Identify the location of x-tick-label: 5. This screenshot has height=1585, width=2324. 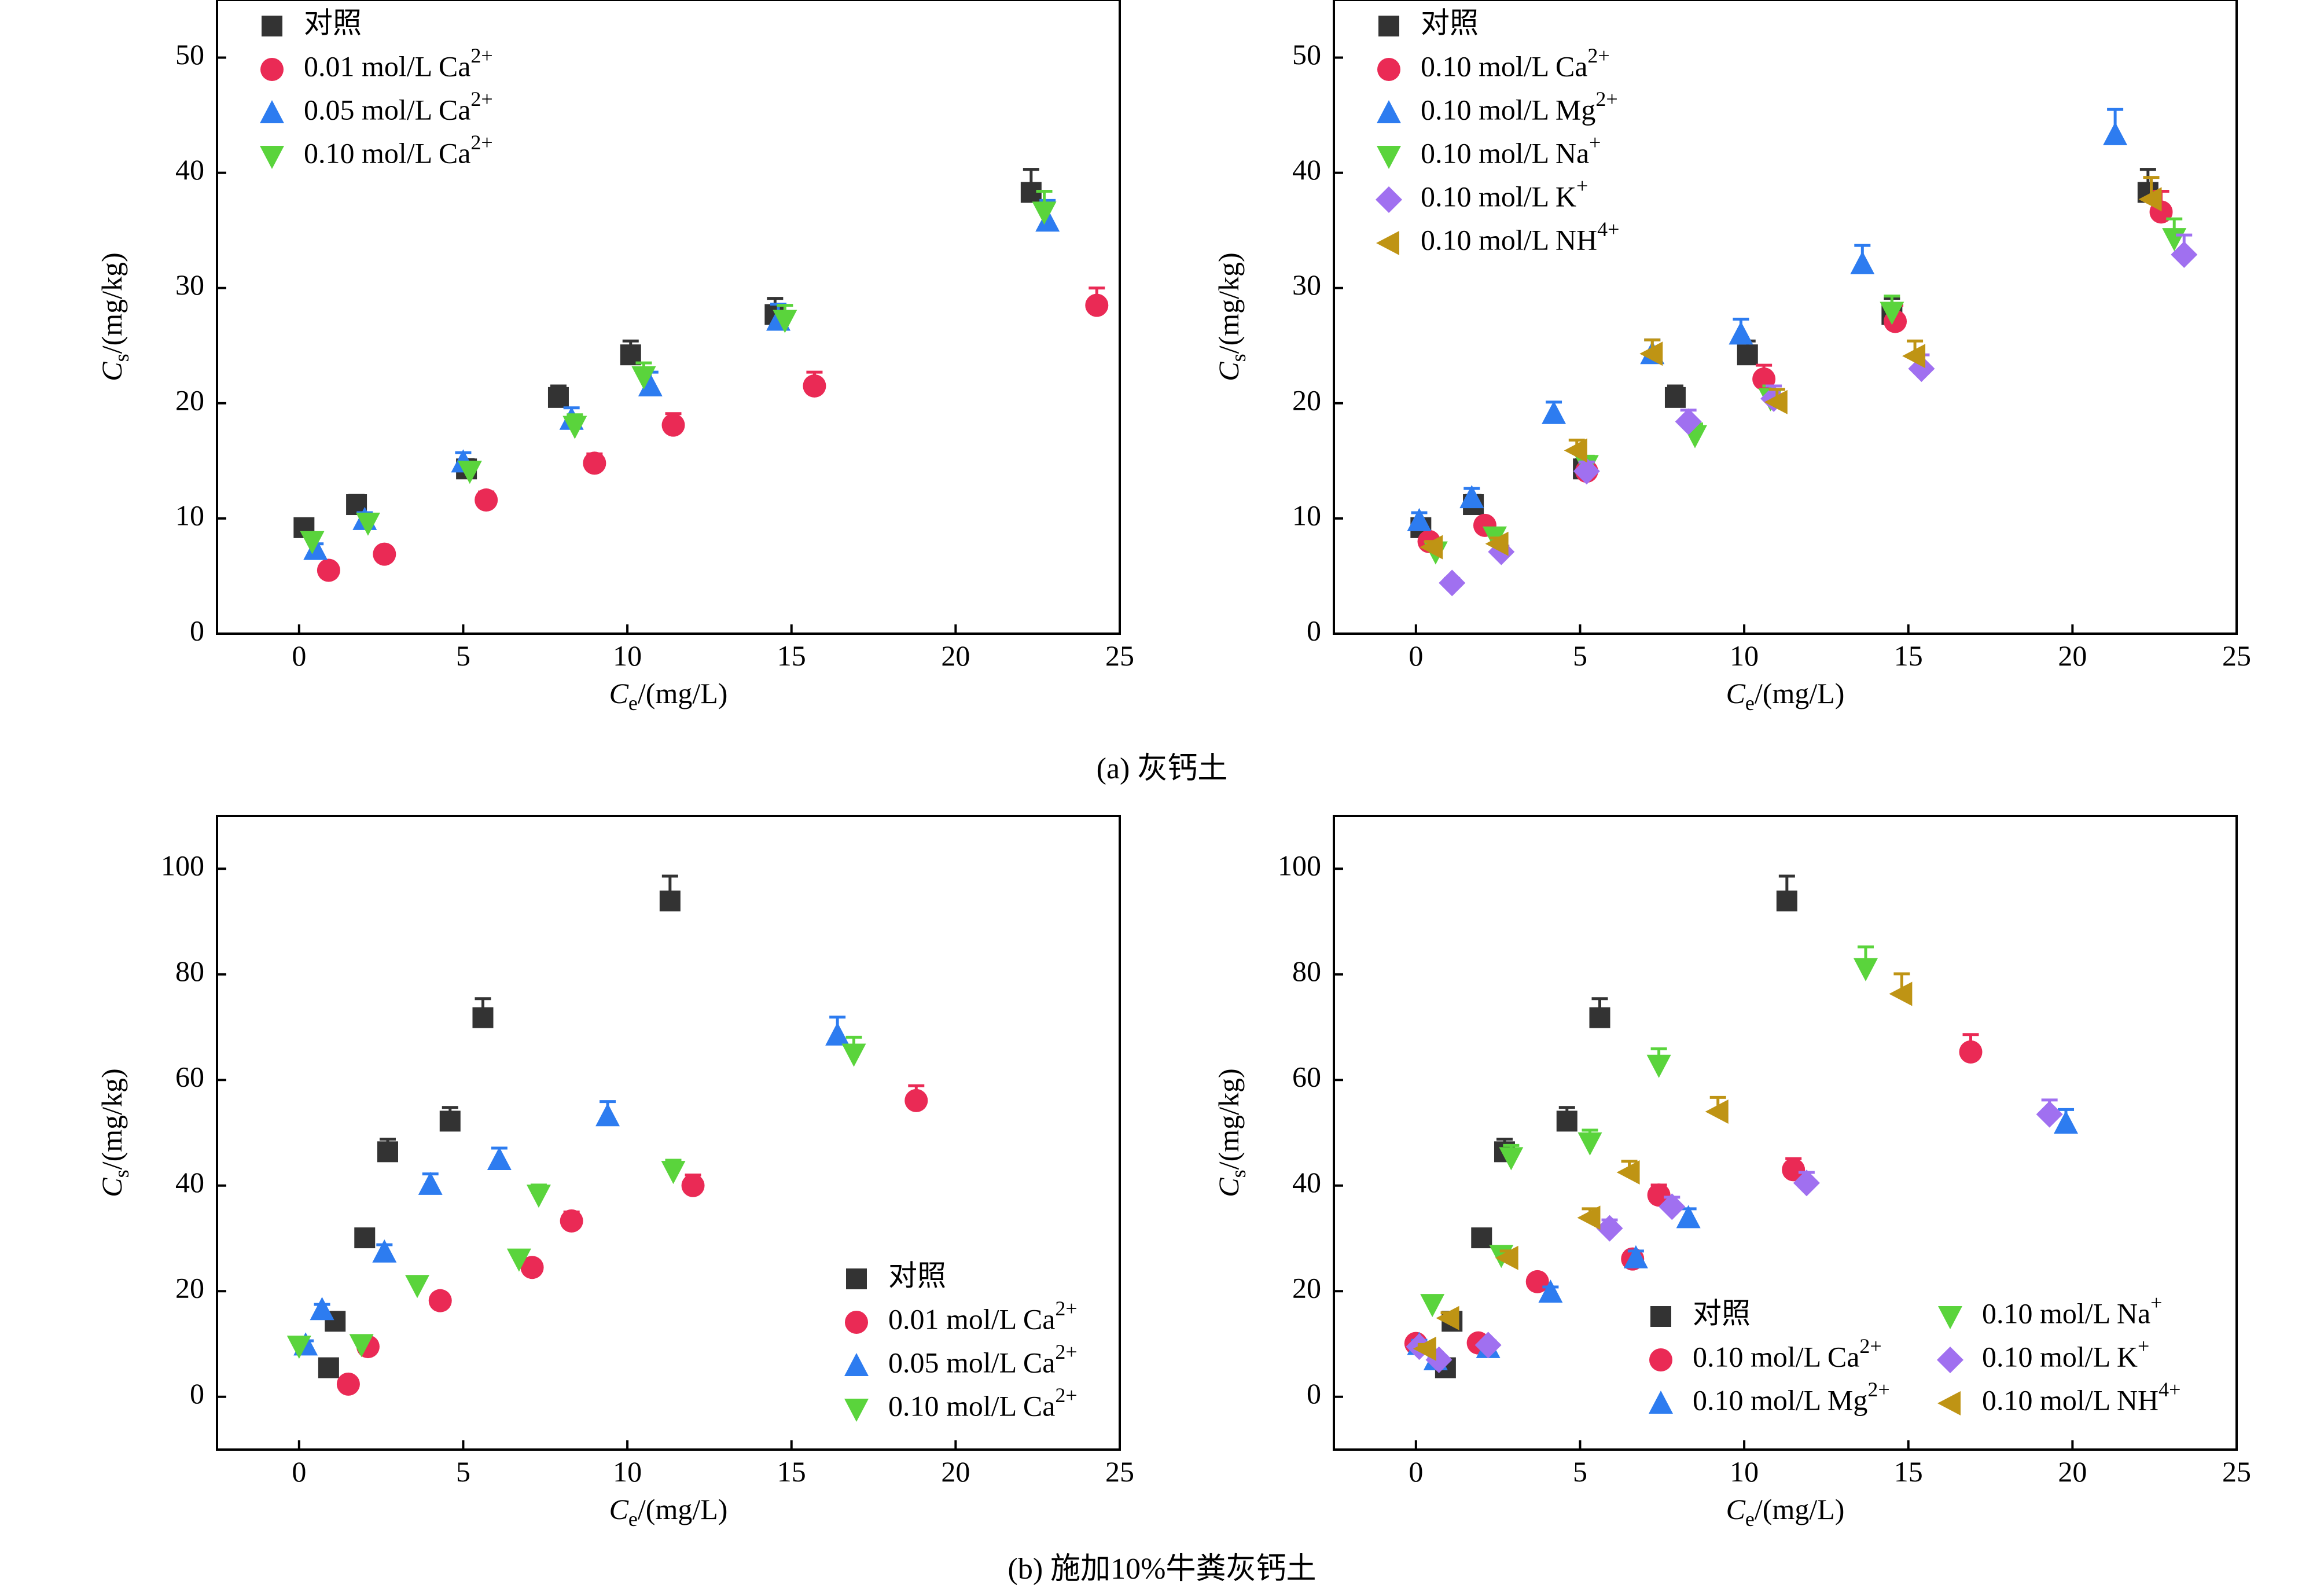
(463, 655).